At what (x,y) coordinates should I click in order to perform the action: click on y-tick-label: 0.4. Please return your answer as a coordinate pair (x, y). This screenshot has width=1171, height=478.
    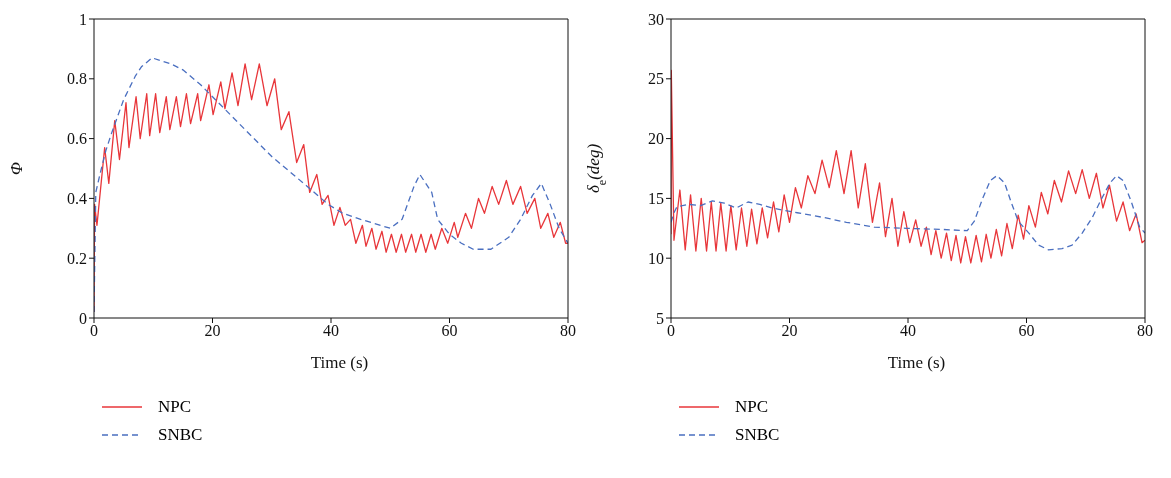
    Looking at the image, I should click on (77, 199).